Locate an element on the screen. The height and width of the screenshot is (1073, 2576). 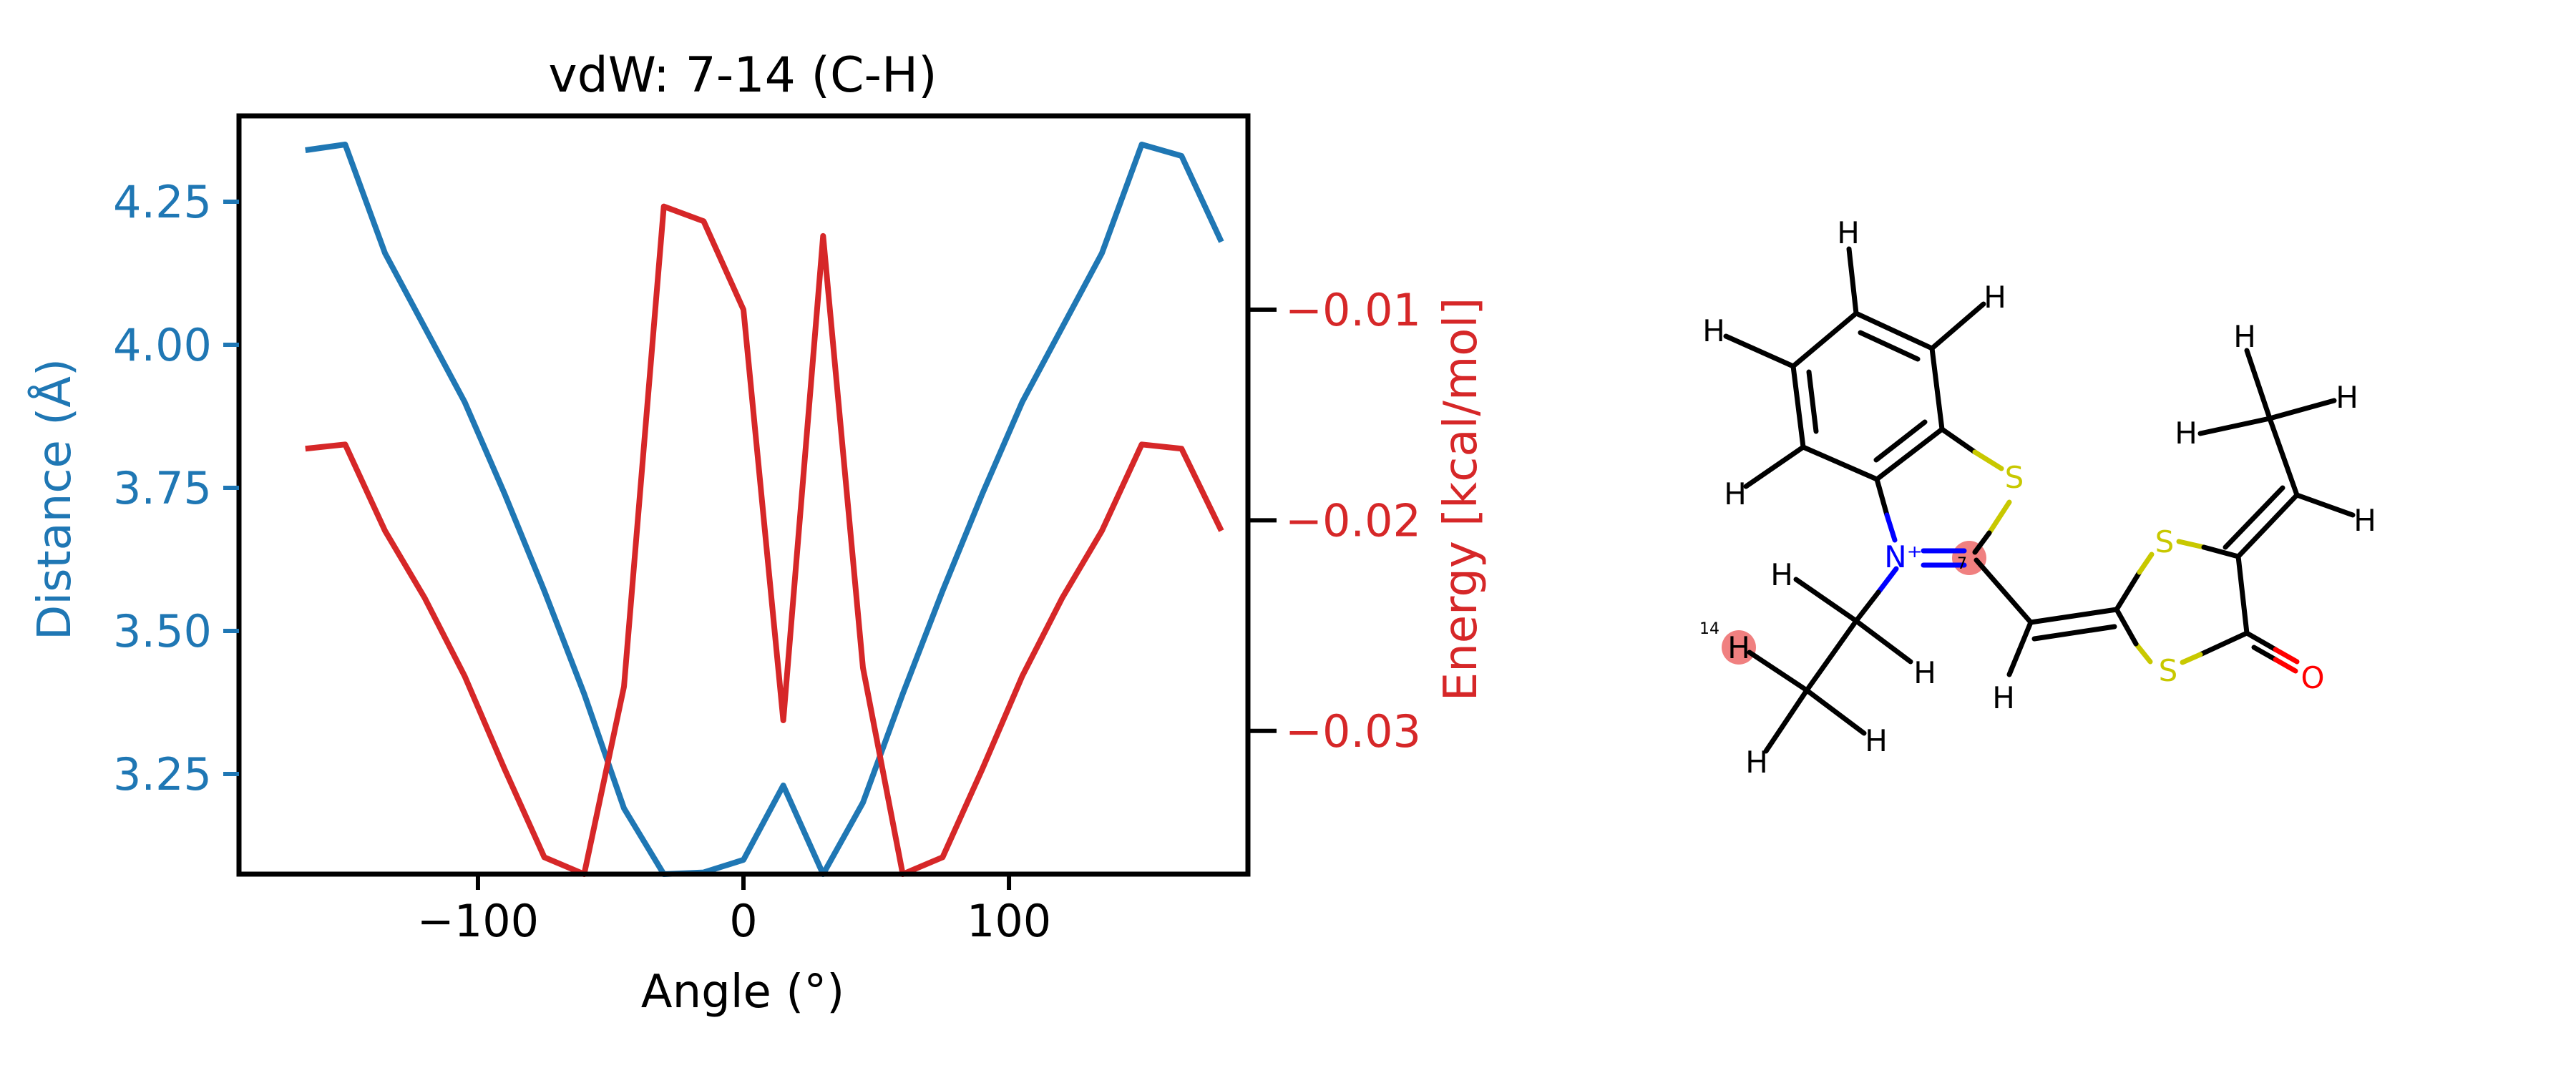
left-y-tick-label: 3.75 is located at coordinates (162, 488).